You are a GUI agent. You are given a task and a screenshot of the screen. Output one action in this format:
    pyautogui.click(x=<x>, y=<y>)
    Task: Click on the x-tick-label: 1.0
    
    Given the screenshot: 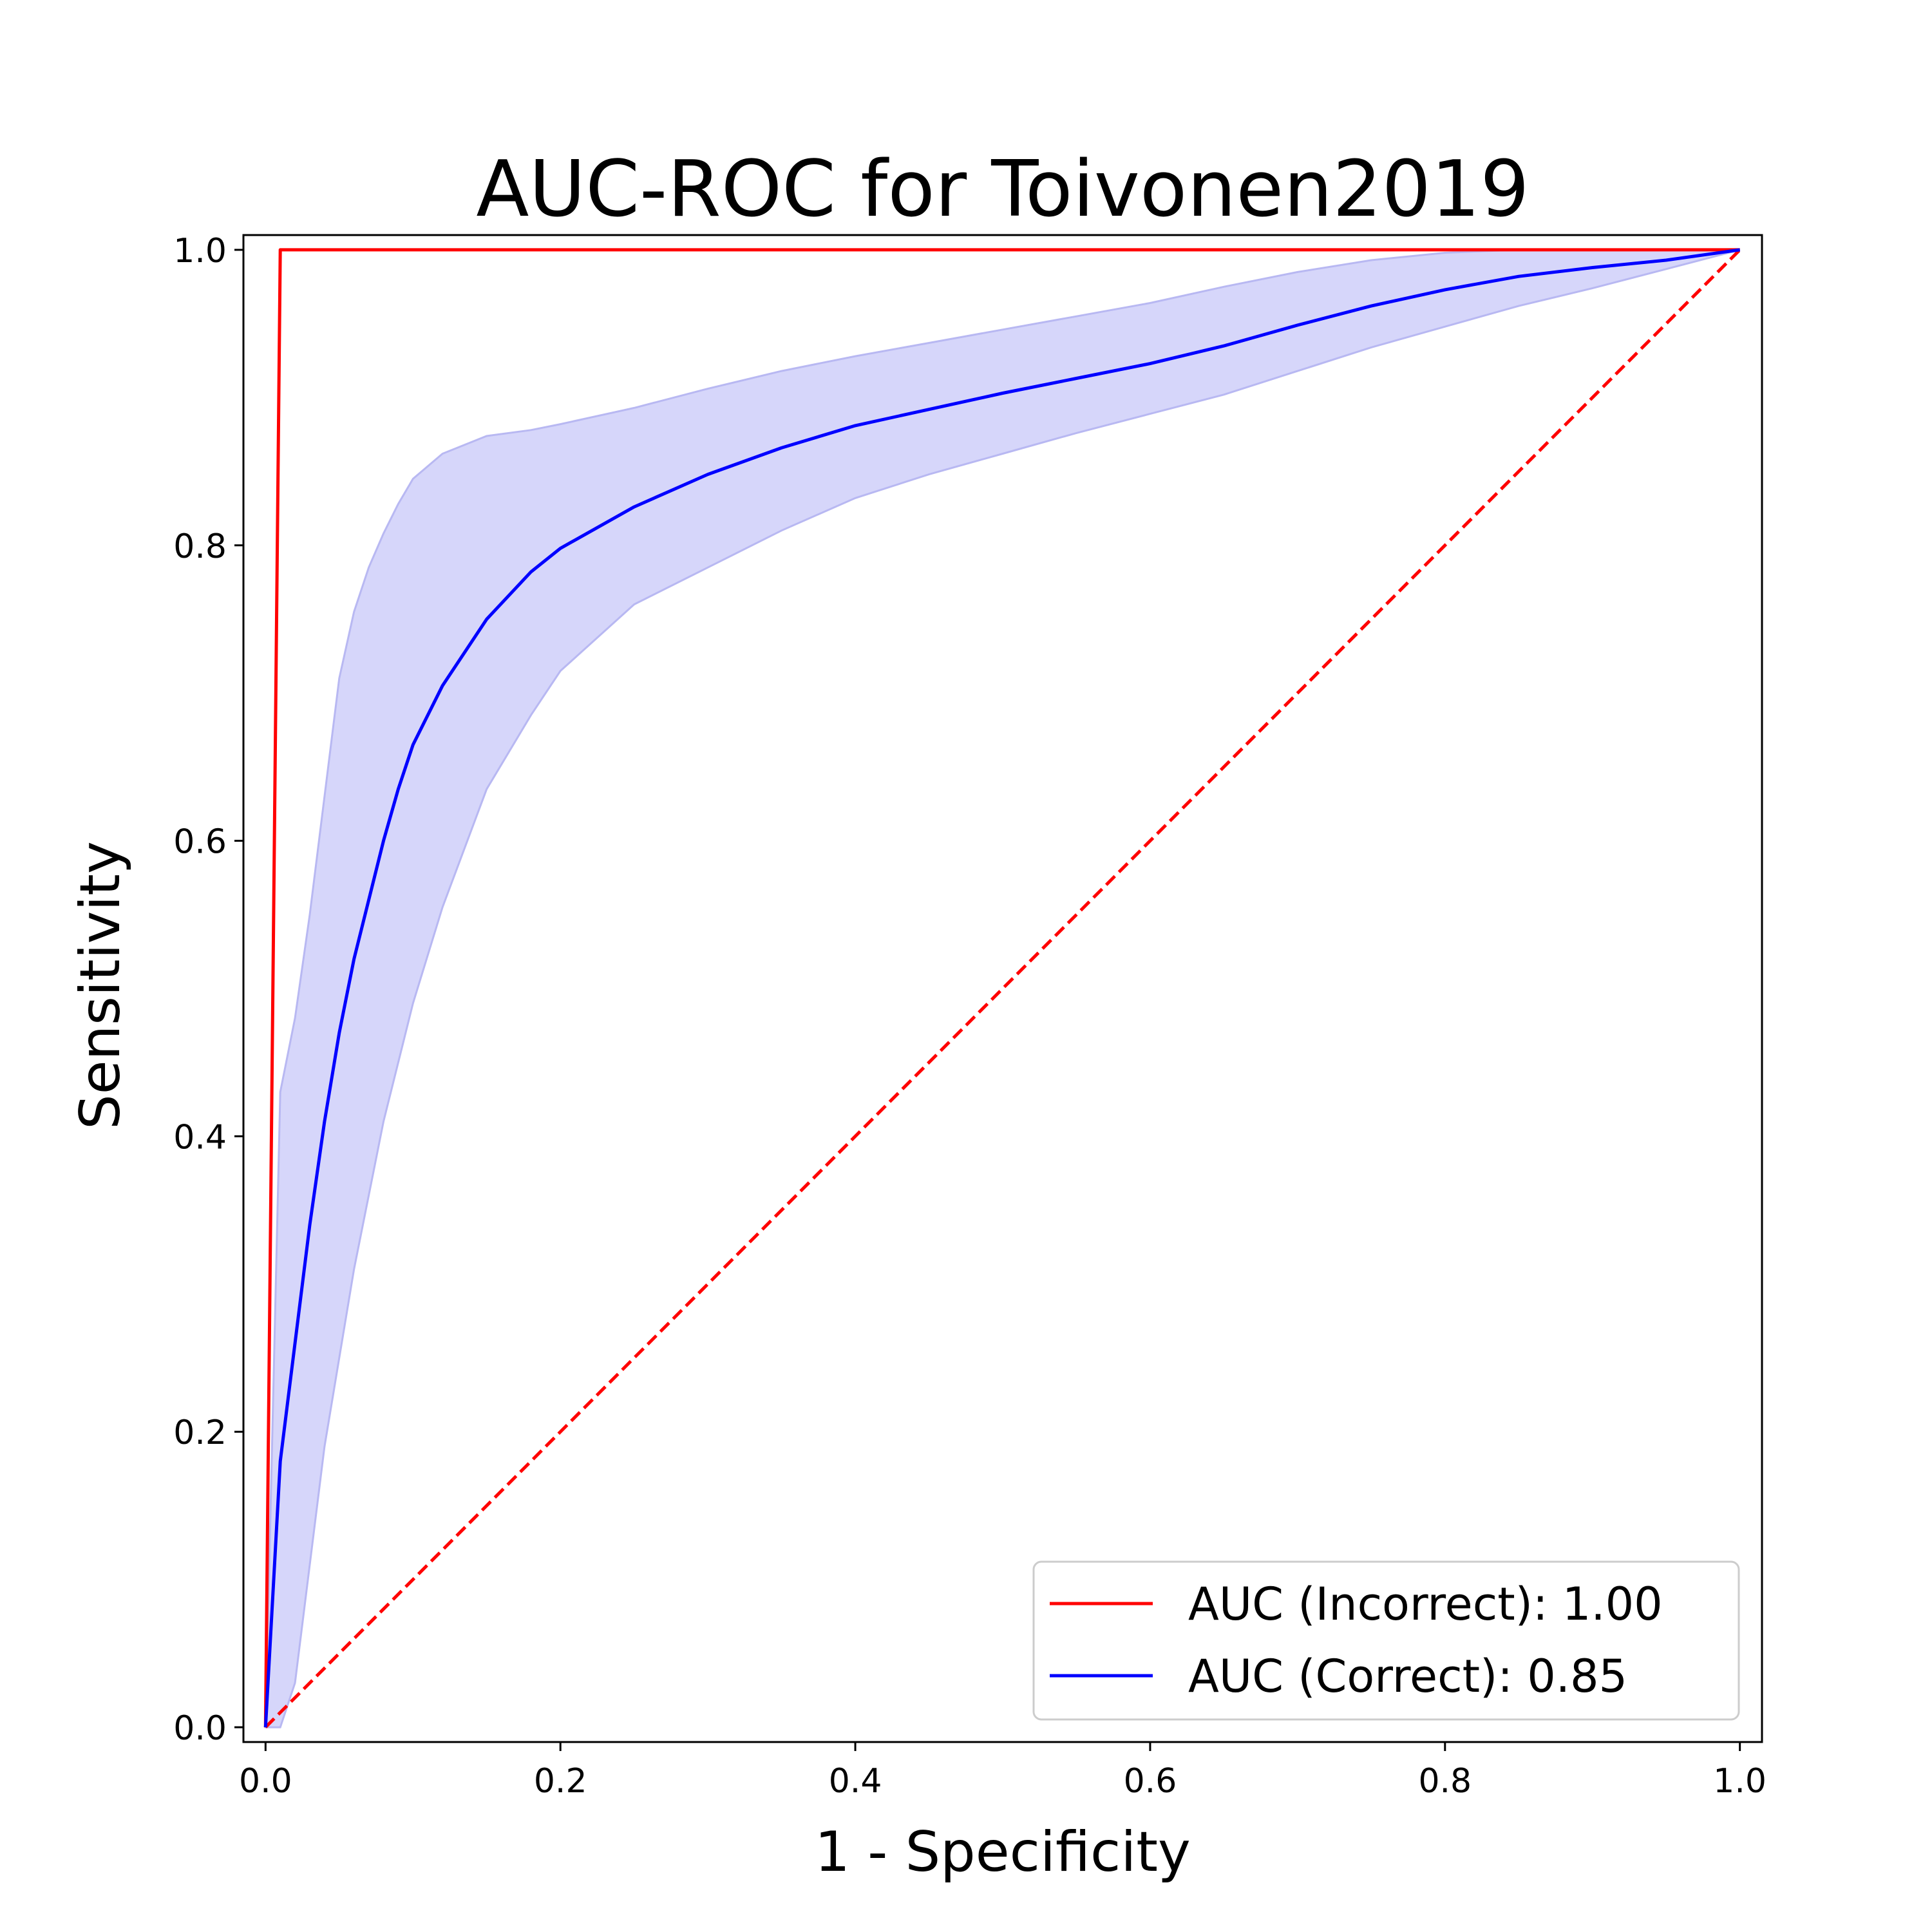 What is the action you would take?
    pyautogui.click(x=1739, y=1781)
    